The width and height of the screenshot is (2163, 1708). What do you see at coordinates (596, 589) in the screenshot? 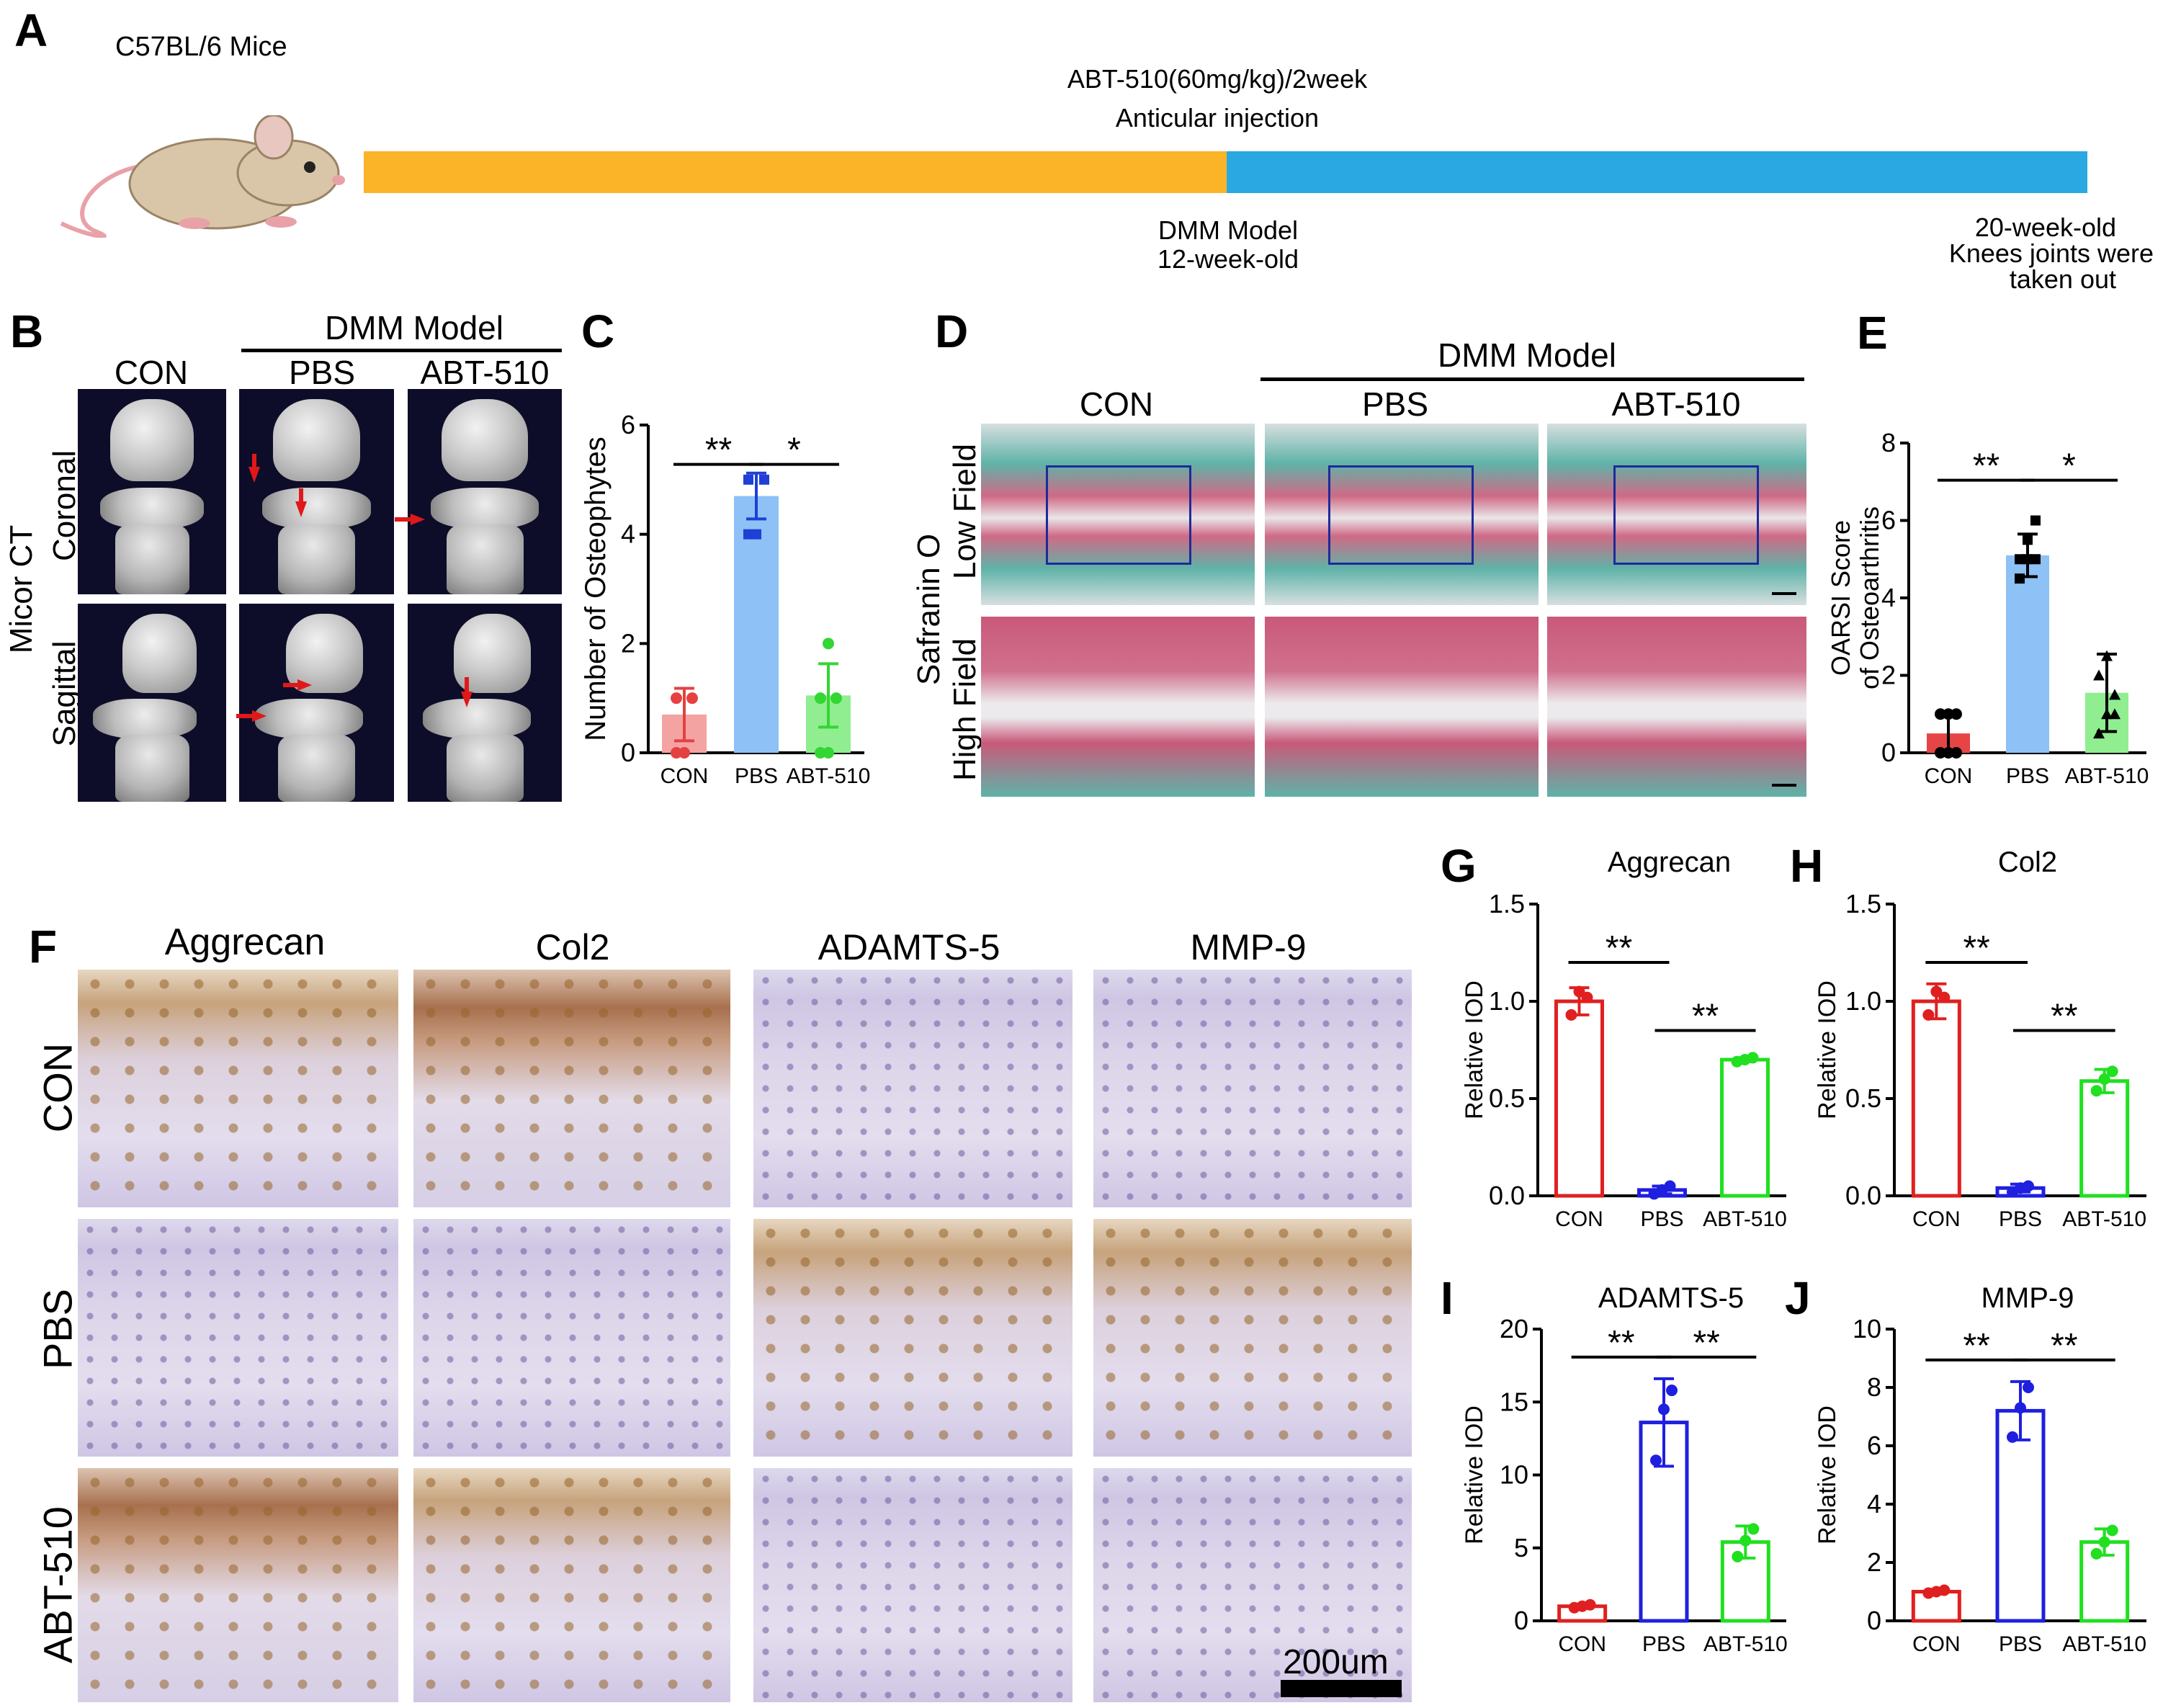
I see `y-axis-label: Number of Osteophytes` at bounding box center [596, 589].